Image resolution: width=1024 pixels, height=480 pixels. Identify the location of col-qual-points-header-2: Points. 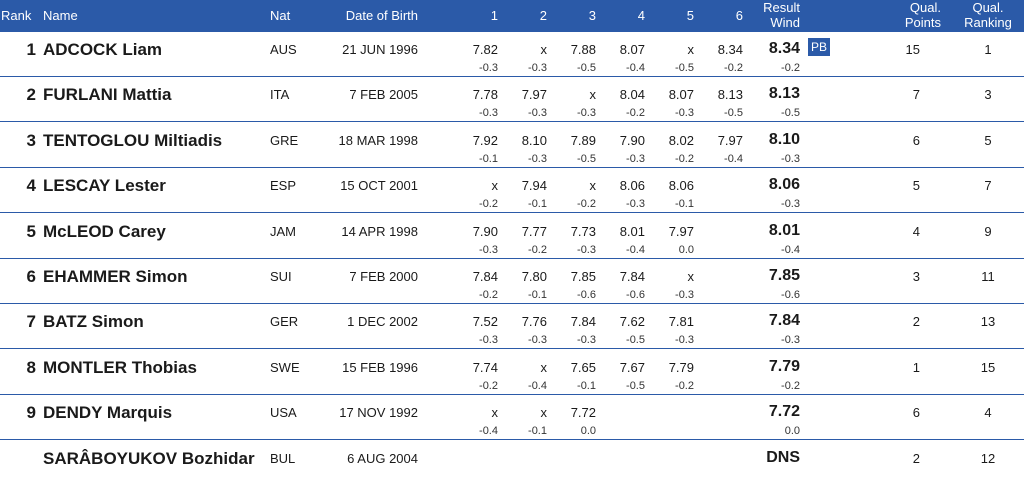
(922, 22).